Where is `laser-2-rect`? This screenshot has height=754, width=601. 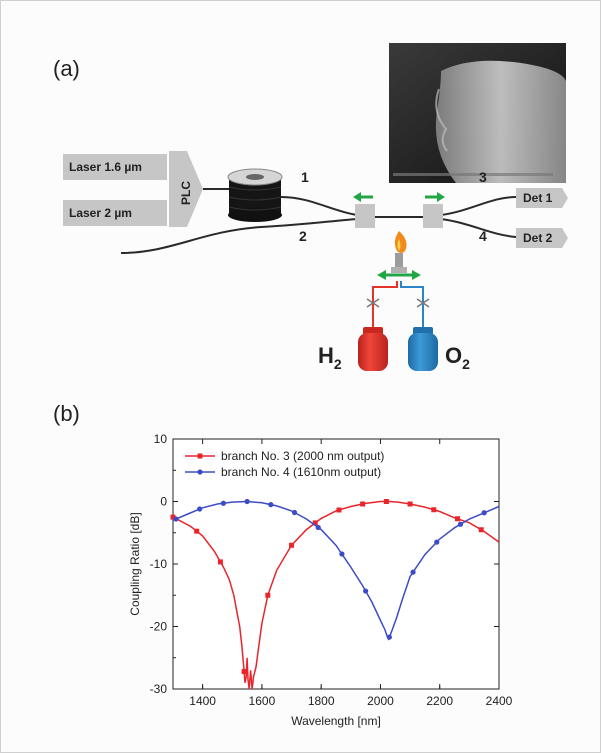 laser-2-rect is located at coordinates (115, 213).